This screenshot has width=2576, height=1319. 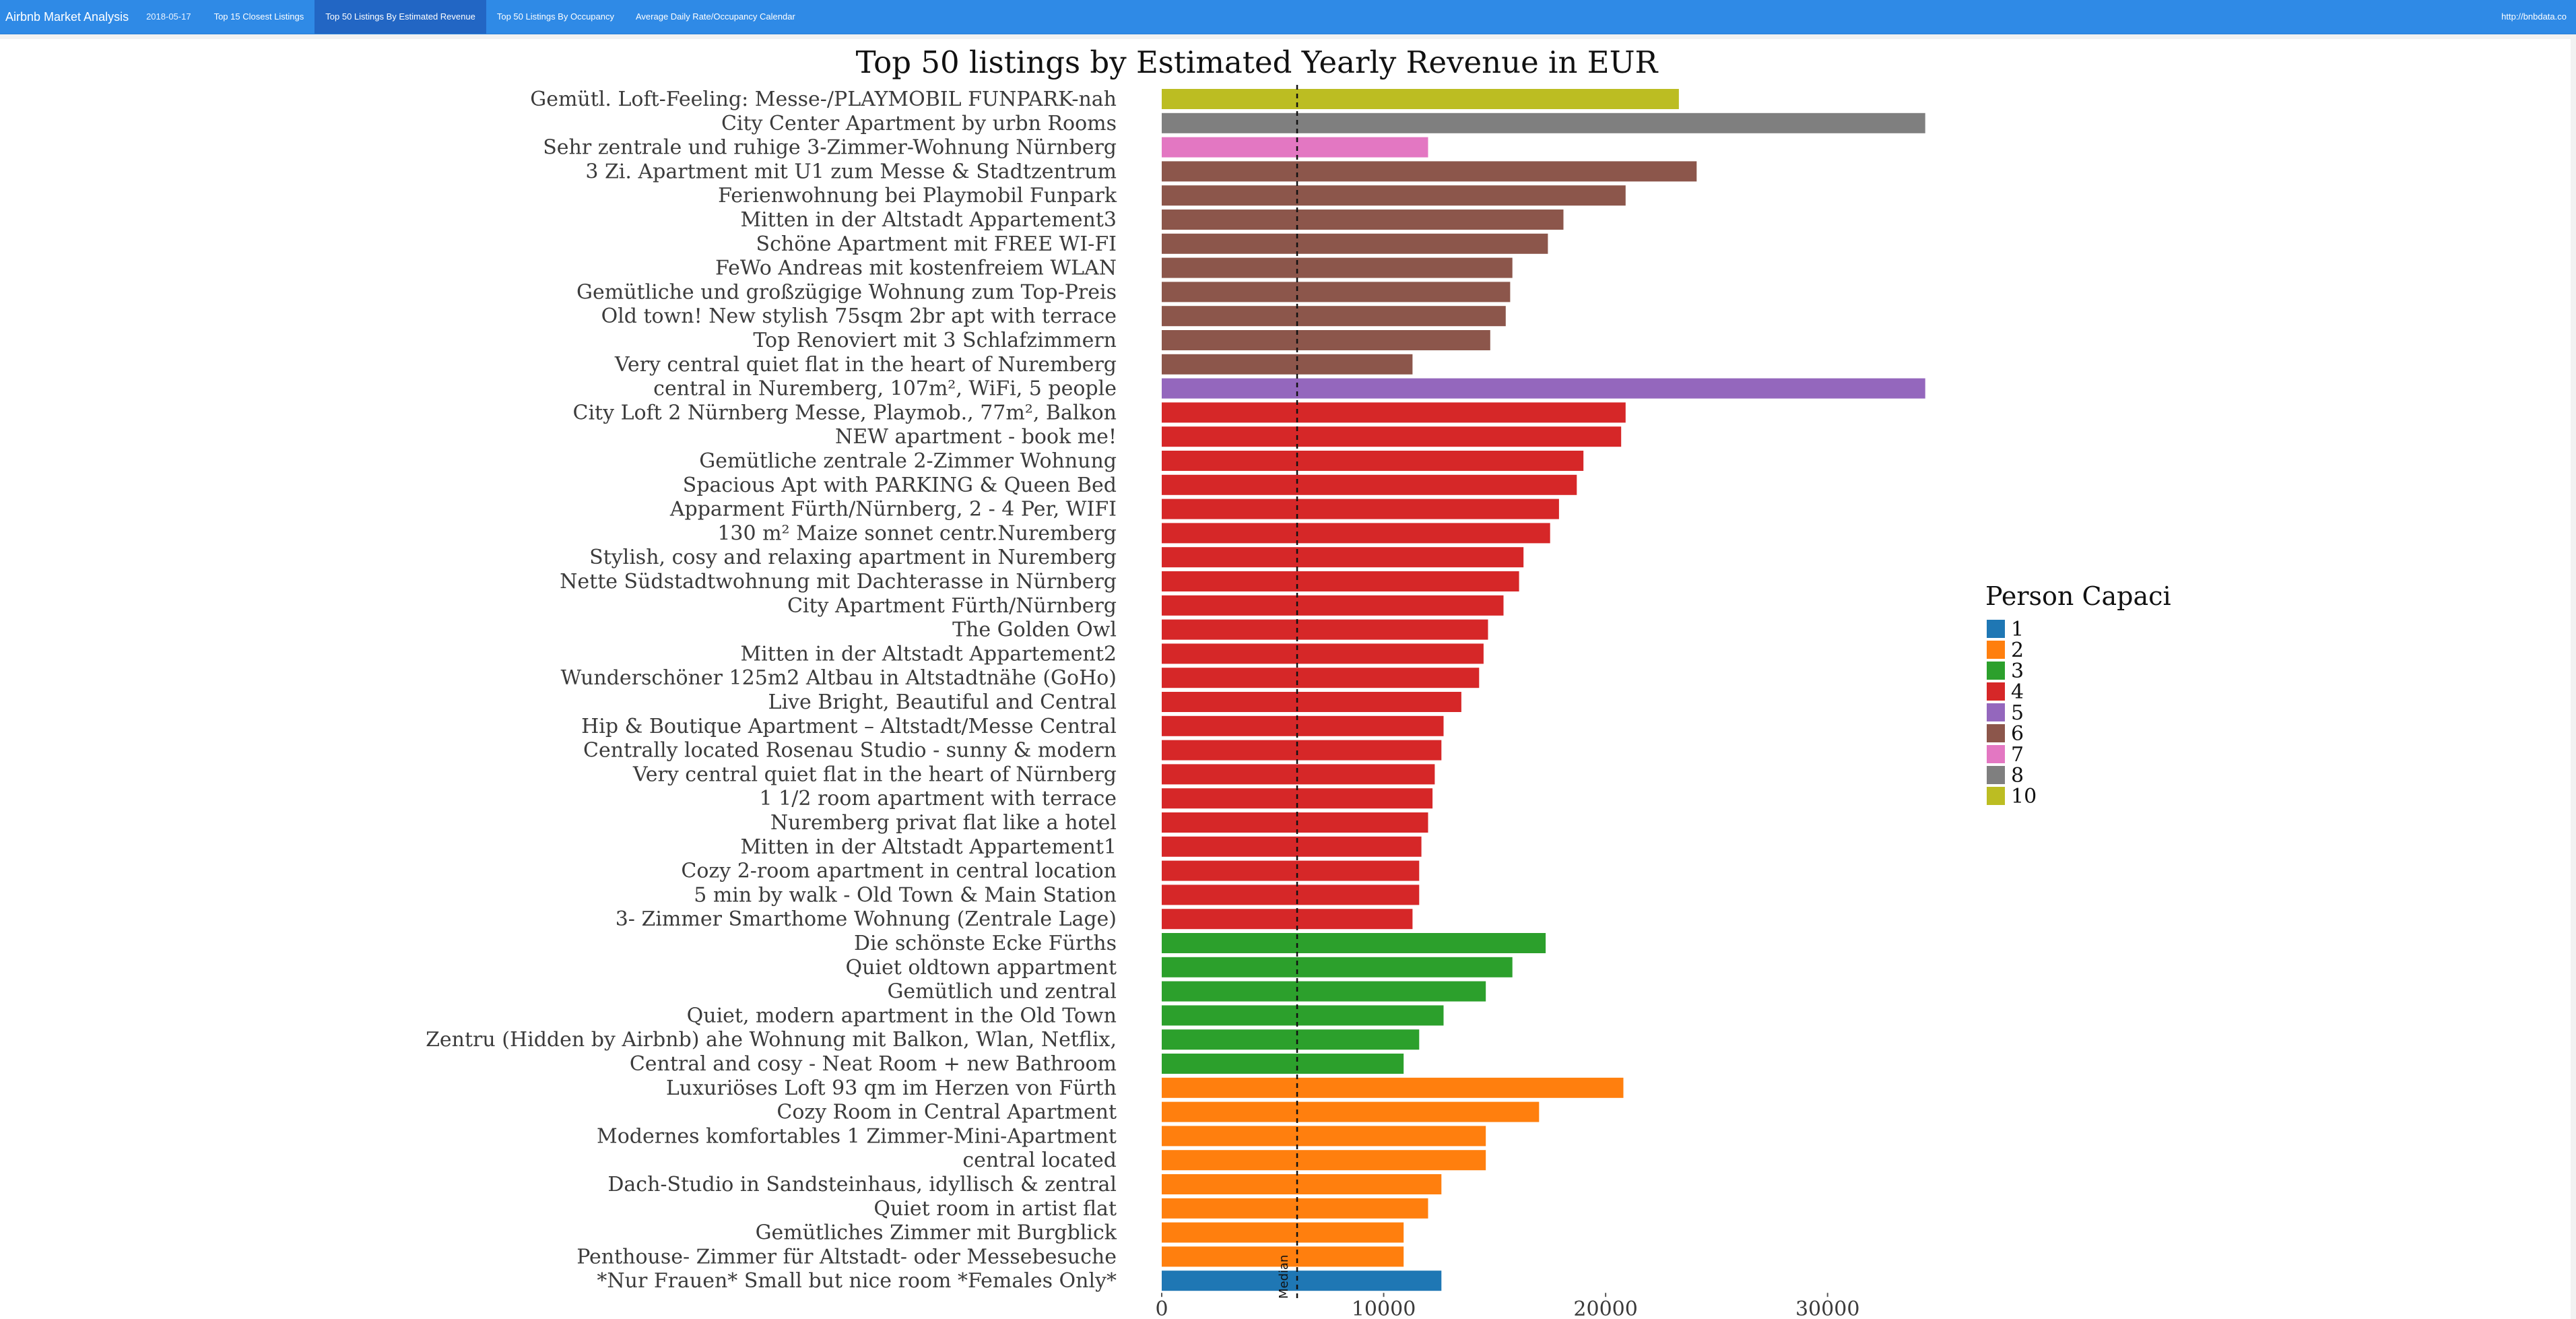 I want to click on category-label-15: Gemütliche zentrale 2-Zimmer Wohnung, so click(x=908, y=461).